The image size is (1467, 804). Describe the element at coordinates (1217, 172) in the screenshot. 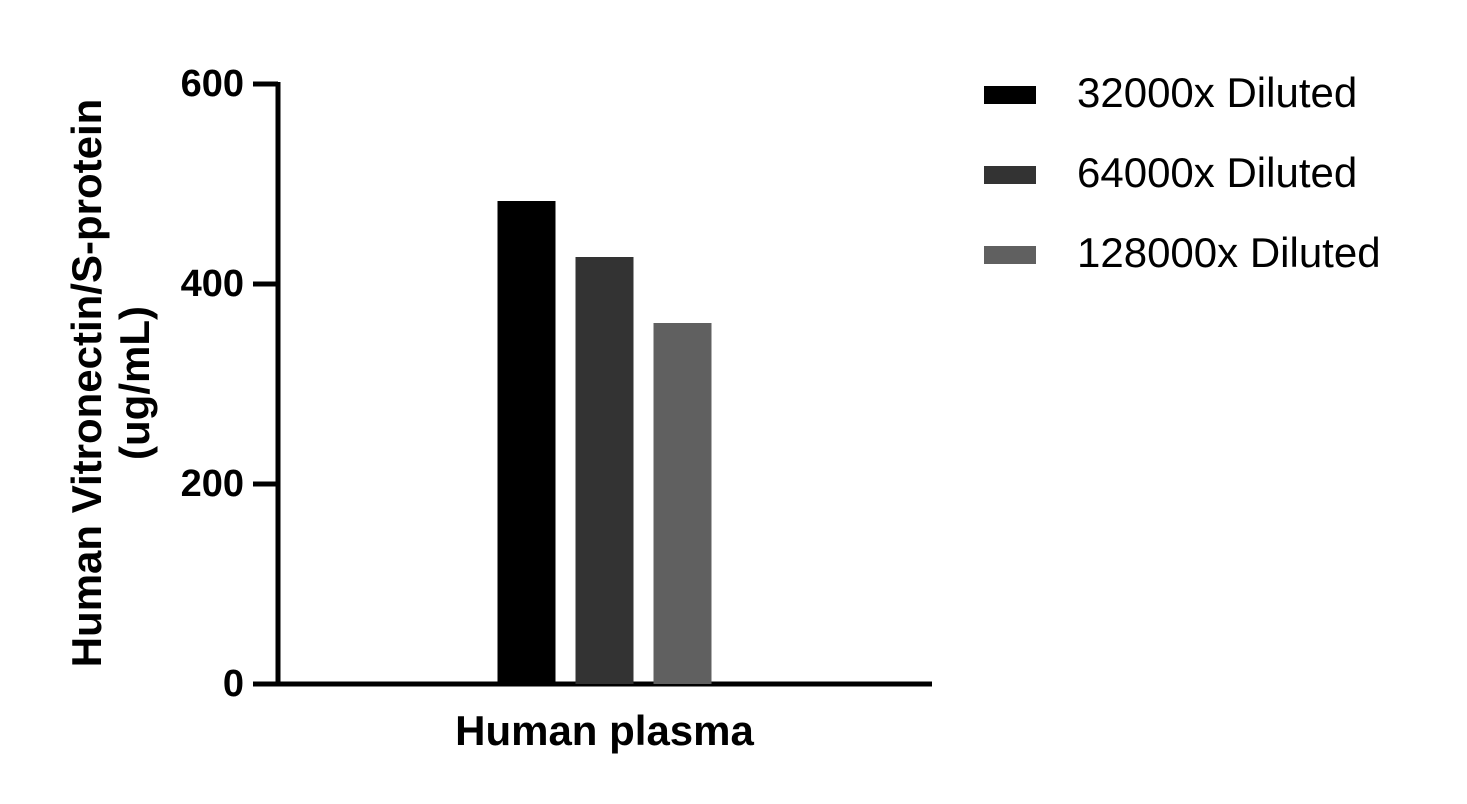

I see `legend-label: 64000x Diluted` at that location.